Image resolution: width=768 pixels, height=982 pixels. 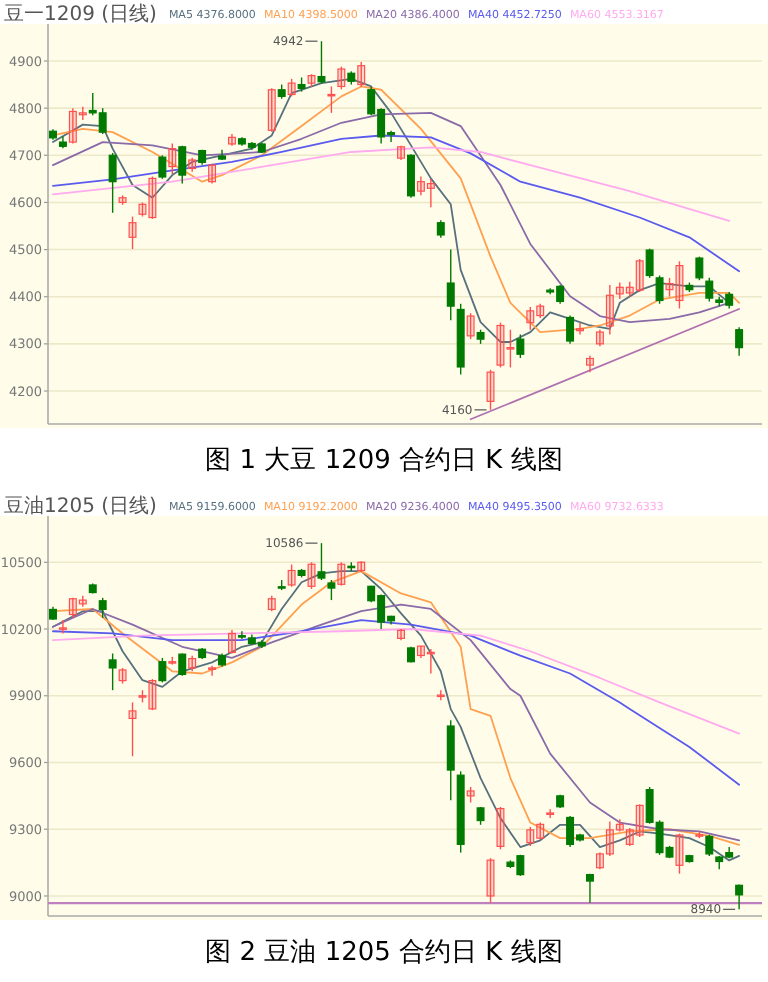 What do you see at coordinates (384, 953) in the screenshot?
I see `text: 图 2 豆油 1205 合约日 K 线图` at bounding box center [384, 953].